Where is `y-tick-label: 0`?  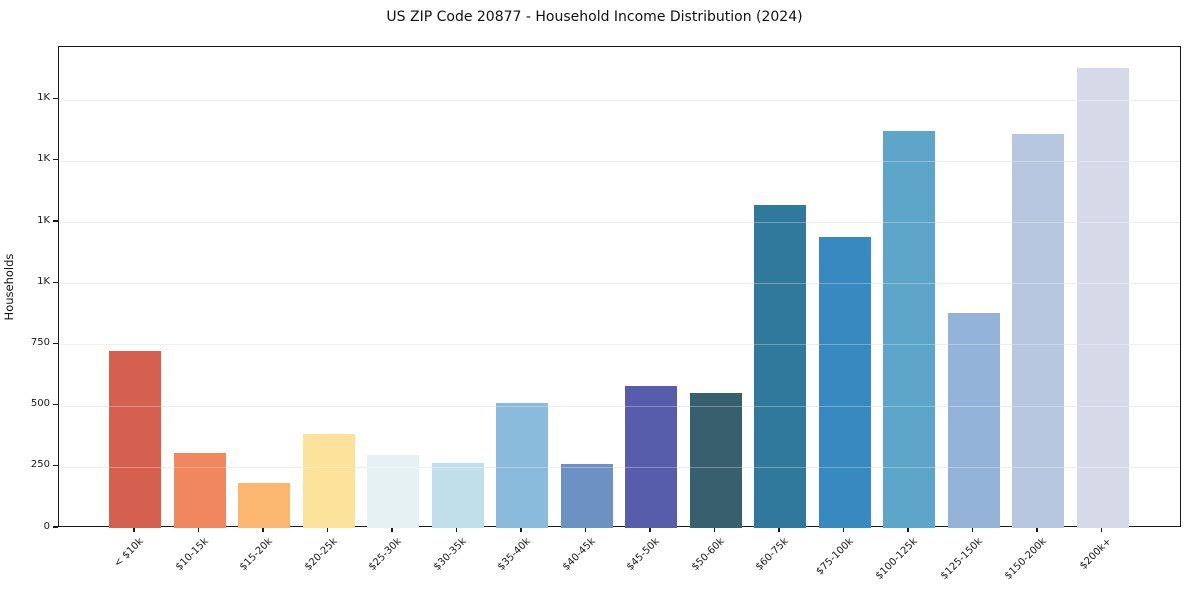
y-tick-label: 0 is located at coordinates (46, 526).